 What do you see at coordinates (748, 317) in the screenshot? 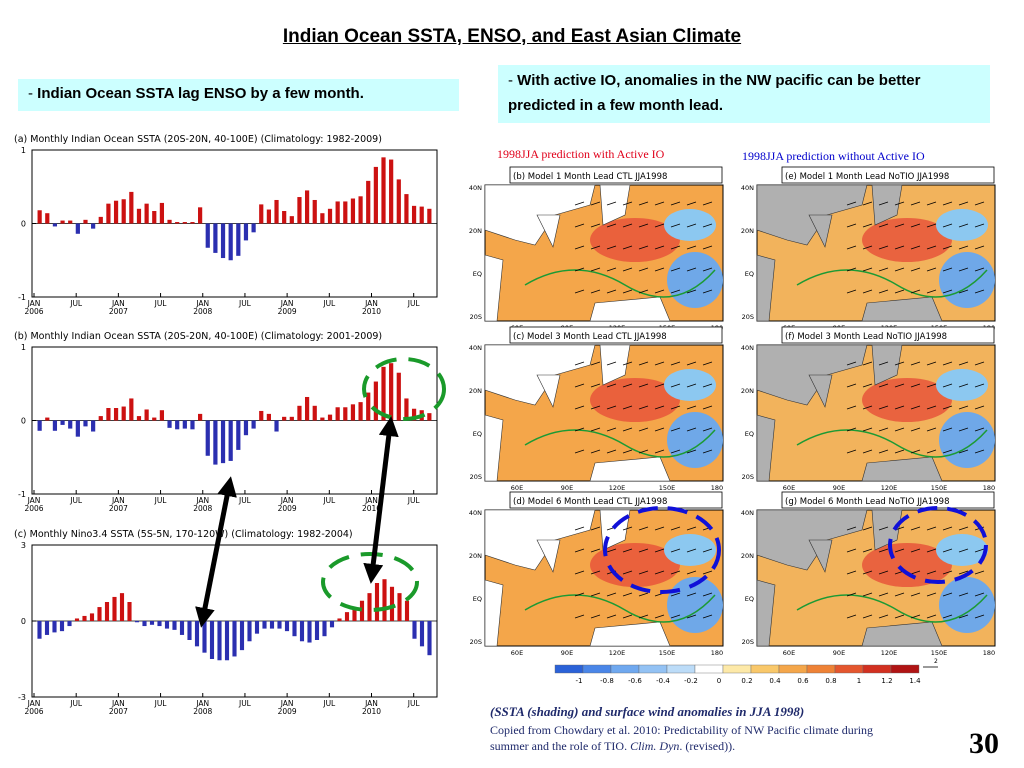
I see `lat-label: 20S` at bounding box center [748, 317].